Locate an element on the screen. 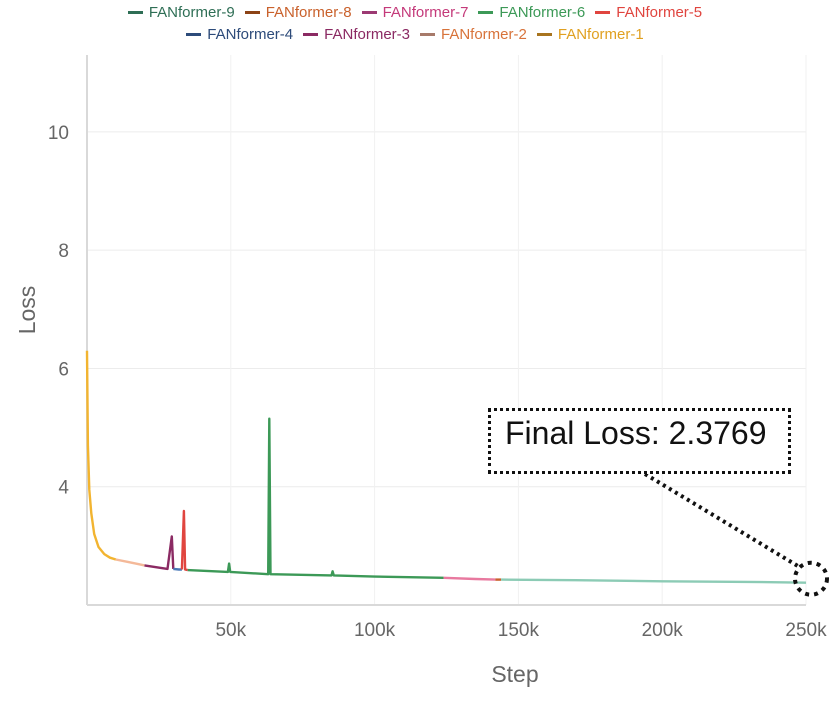  legend-label: FANformer-5 is located at coordinates (659, 12).